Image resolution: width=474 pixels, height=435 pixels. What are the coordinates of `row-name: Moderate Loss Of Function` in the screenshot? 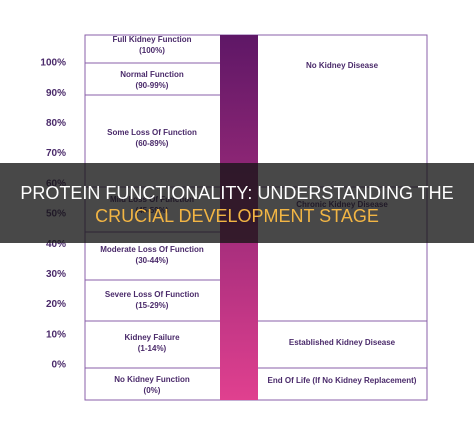 It's located at (152, 249).